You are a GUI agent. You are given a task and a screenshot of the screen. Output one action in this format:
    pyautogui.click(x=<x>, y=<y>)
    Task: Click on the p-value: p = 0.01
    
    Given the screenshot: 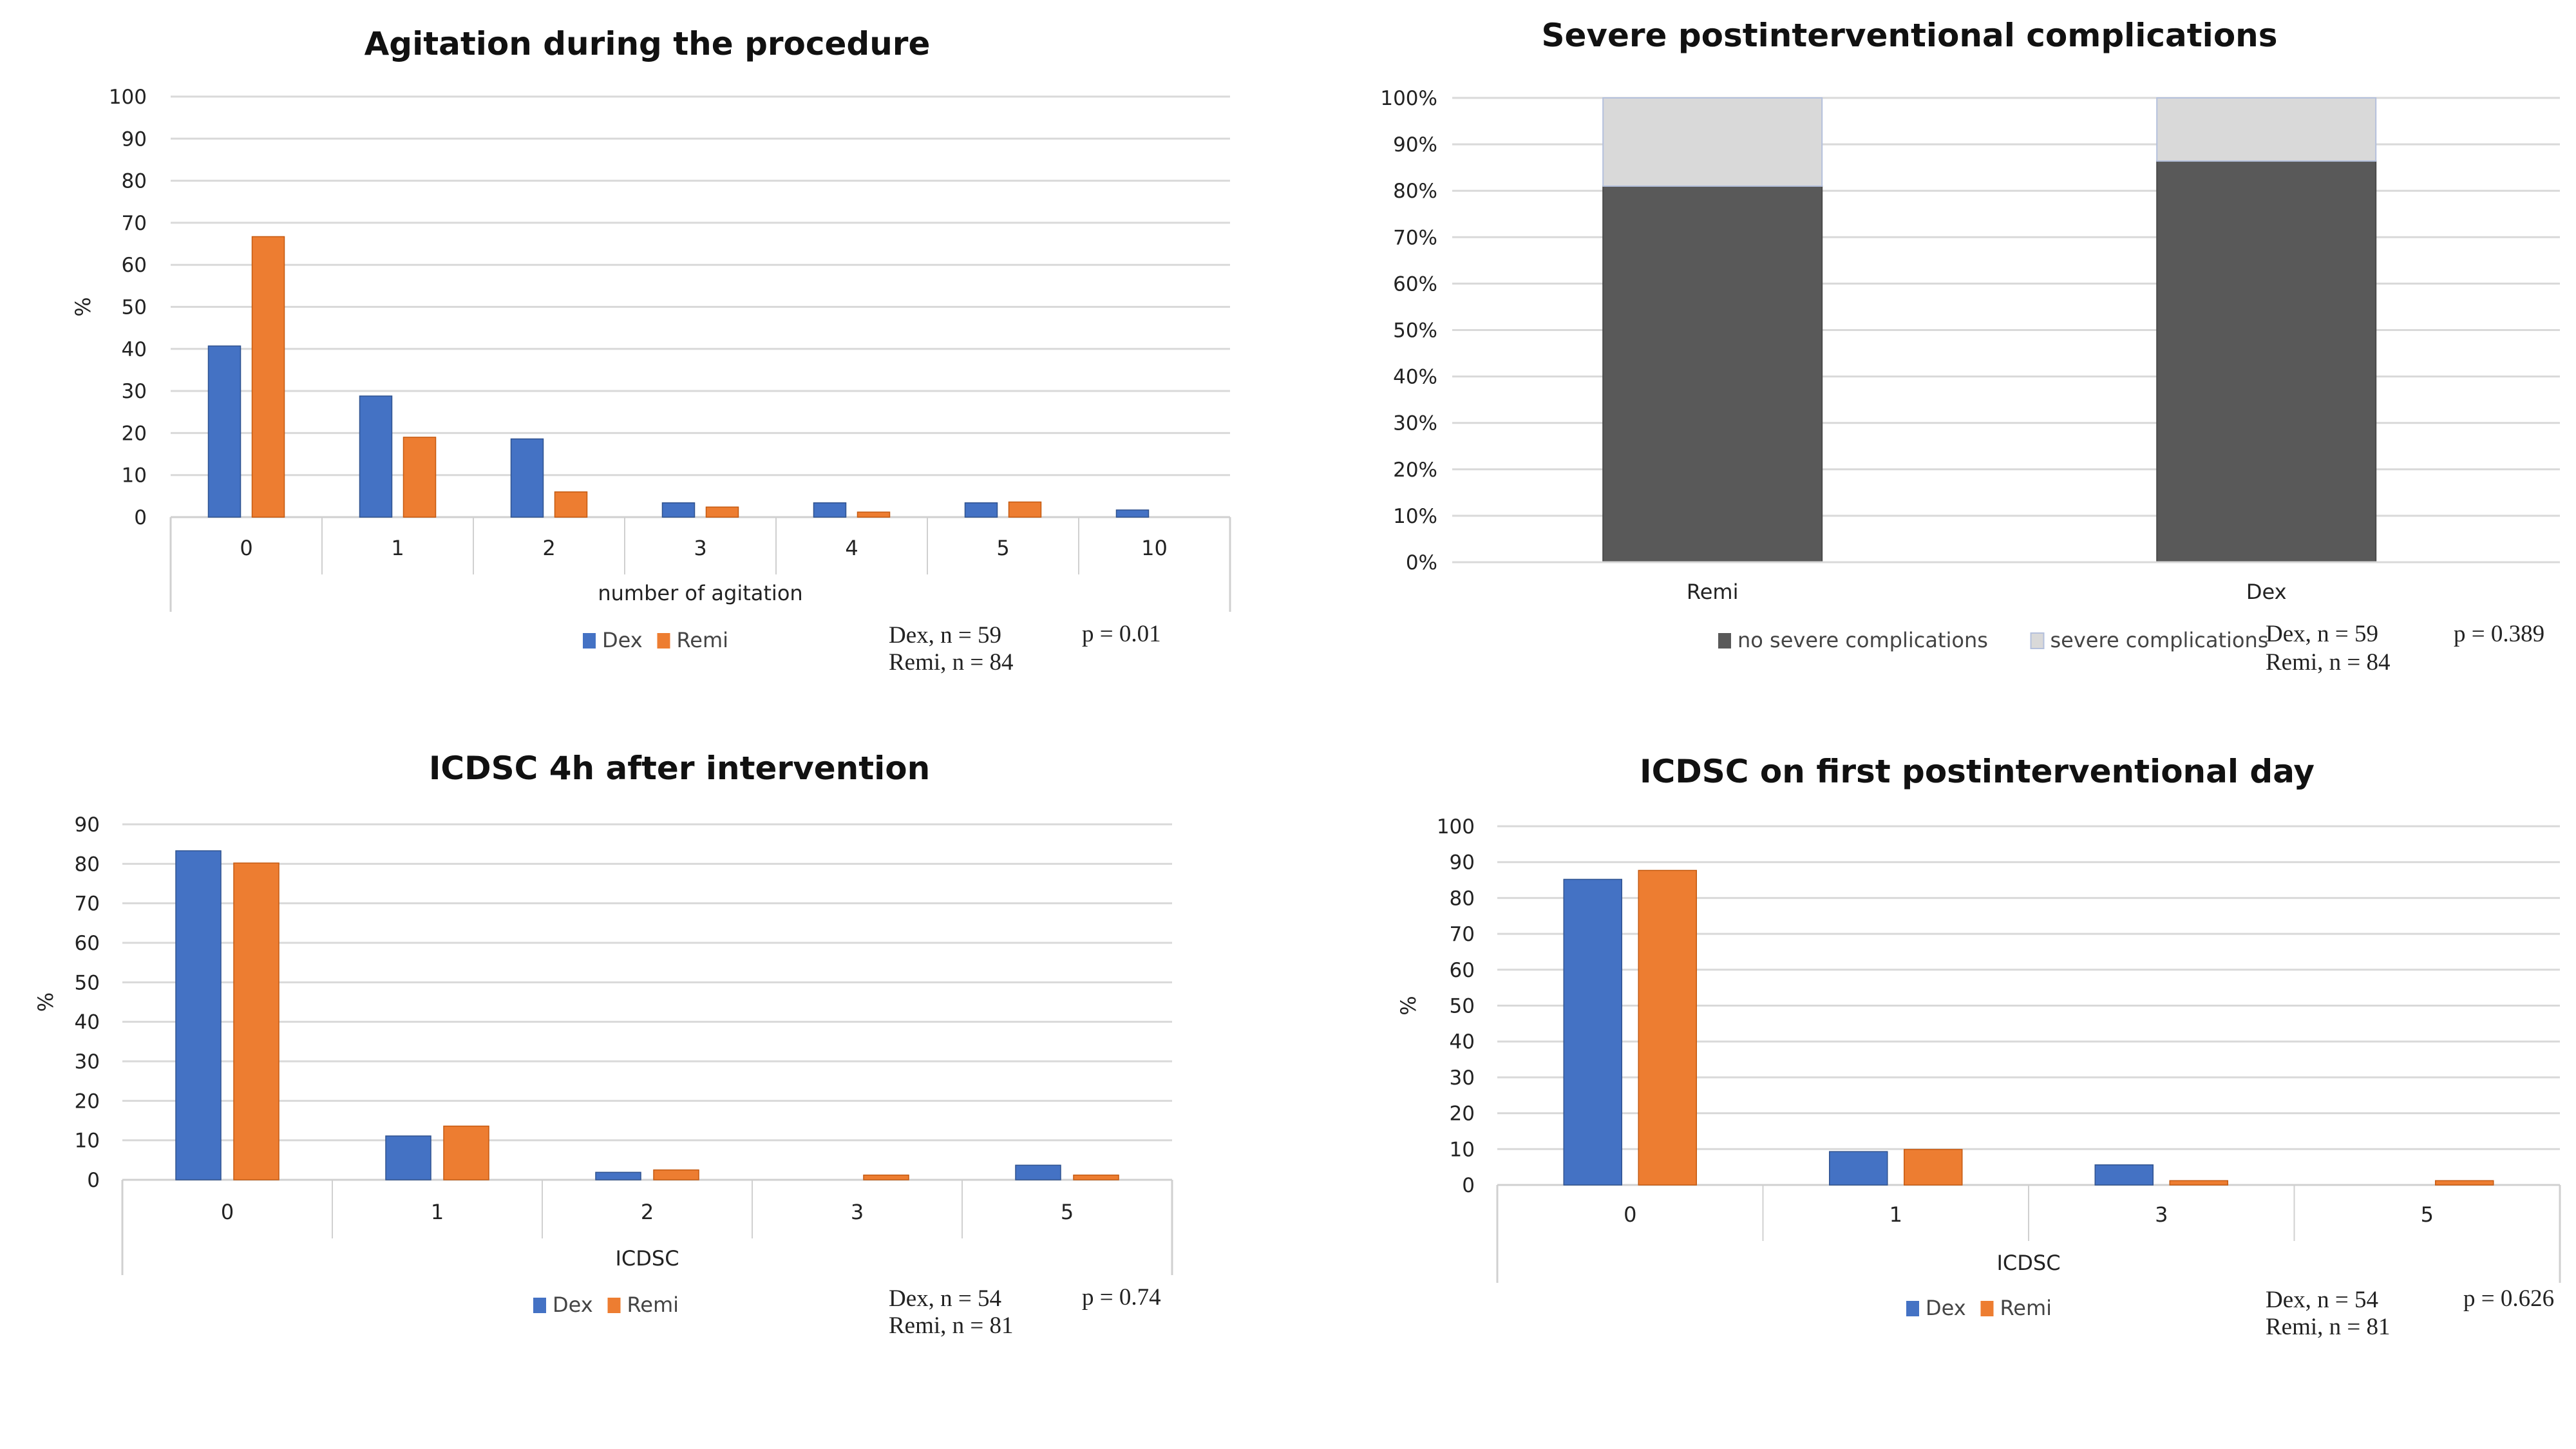 What is the action you would take?
    pyautogui.click(x=1122, y=634)
    